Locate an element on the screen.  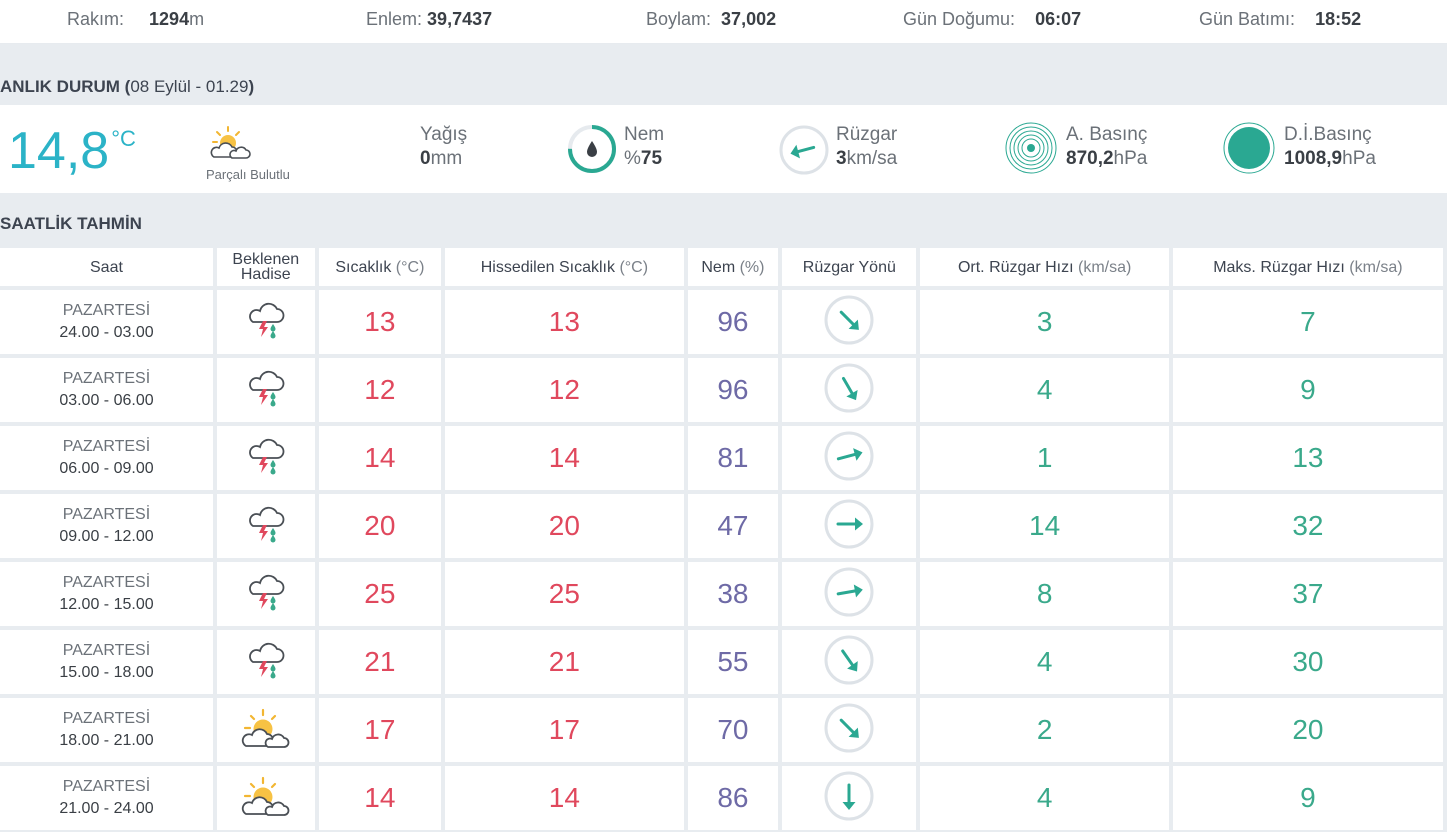
cell-feels-like: 12 is located at coordinates (564, 390).